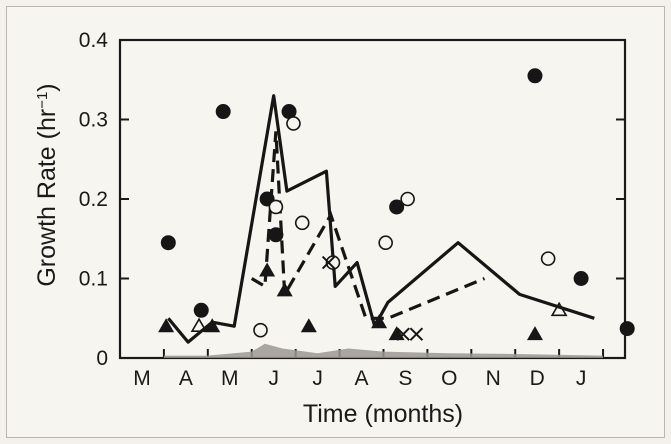  Describe the element at coordinates (42, 100) in the screenshot. I see `y-axis-title-exponent: −1` at that location.